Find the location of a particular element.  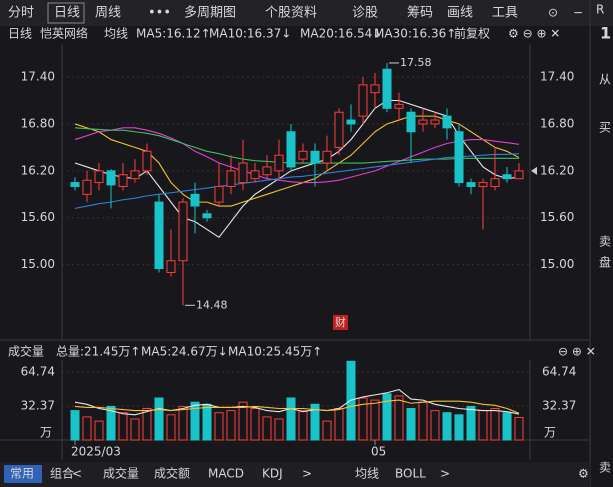

badge: 财 is located at coordinates (340, 322).